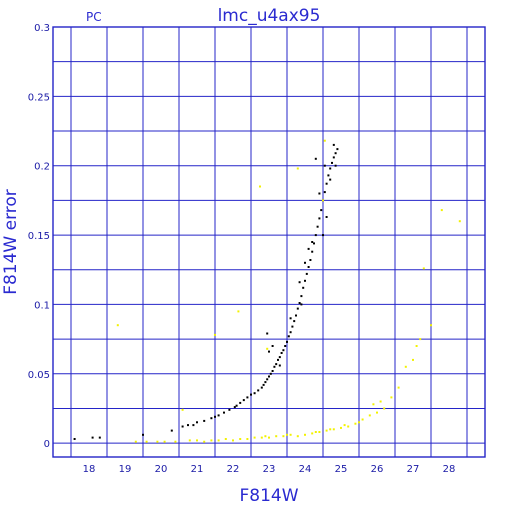 The image size is (512, 512). What do you see at coordinates (125, 469) in the screenshot?
I see `x-tick-label: 19` at bounding box center [125, 469].